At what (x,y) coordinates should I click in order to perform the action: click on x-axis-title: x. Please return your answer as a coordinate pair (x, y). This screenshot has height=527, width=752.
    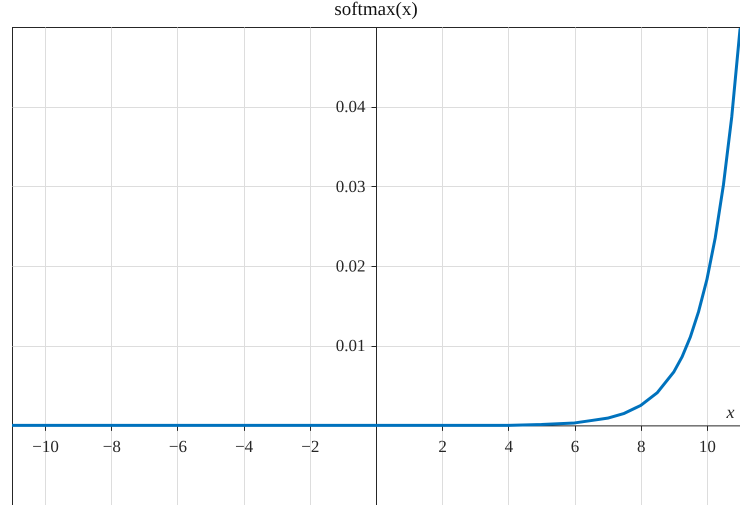
    Looking at the image, I should click on (730, 412).